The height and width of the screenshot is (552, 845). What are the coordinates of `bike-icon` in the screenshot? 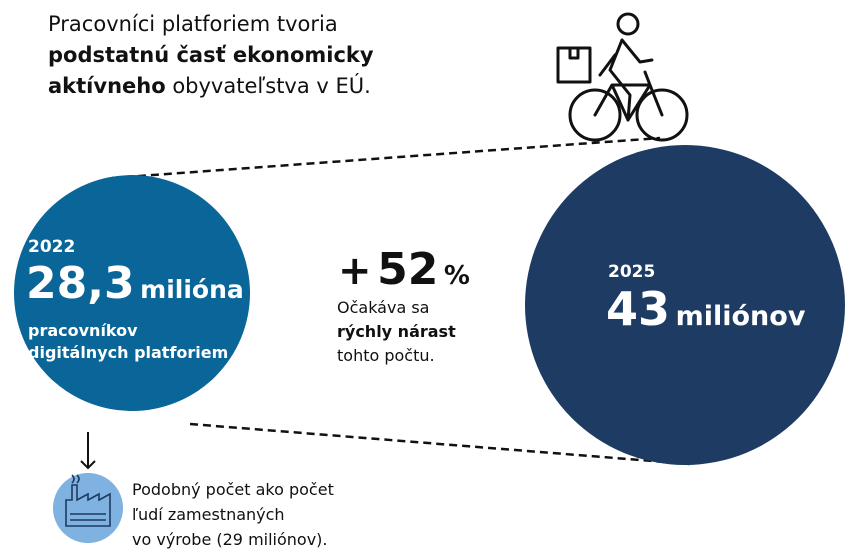 It's located at (622, 77).